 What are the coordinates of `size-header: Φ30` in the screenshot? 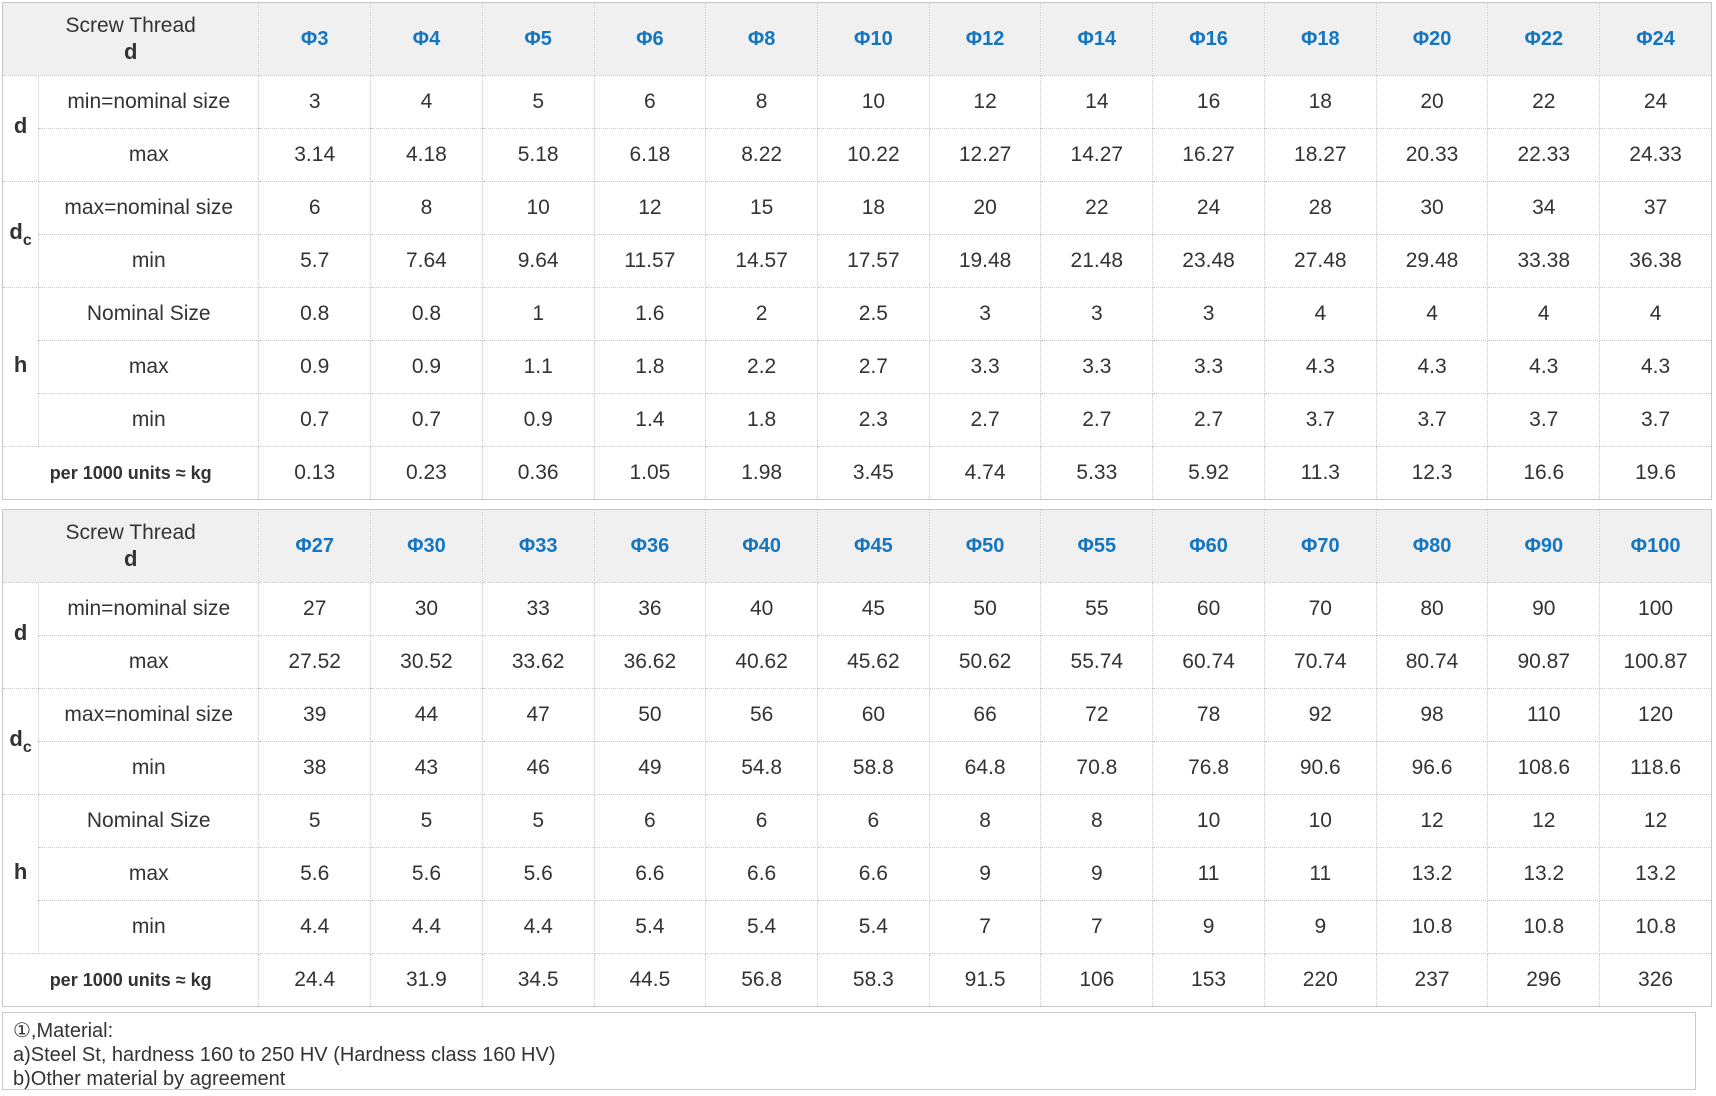 It's located at (426, 546).